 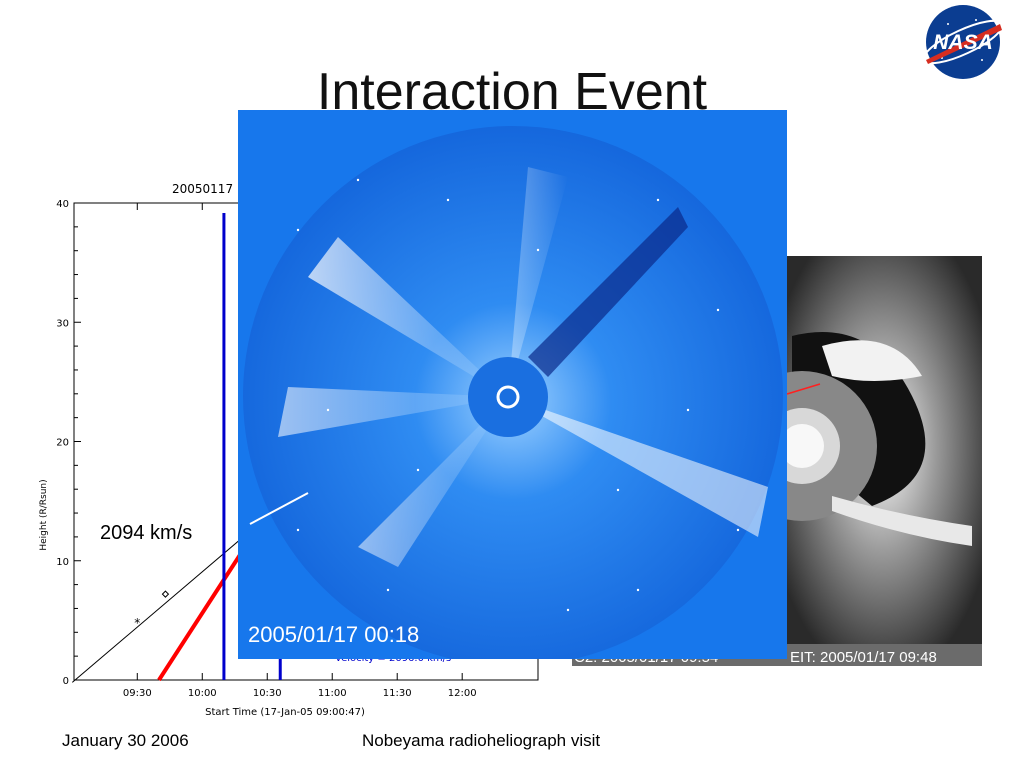 I want to click on data-point: *, so click(x=137, y=623).